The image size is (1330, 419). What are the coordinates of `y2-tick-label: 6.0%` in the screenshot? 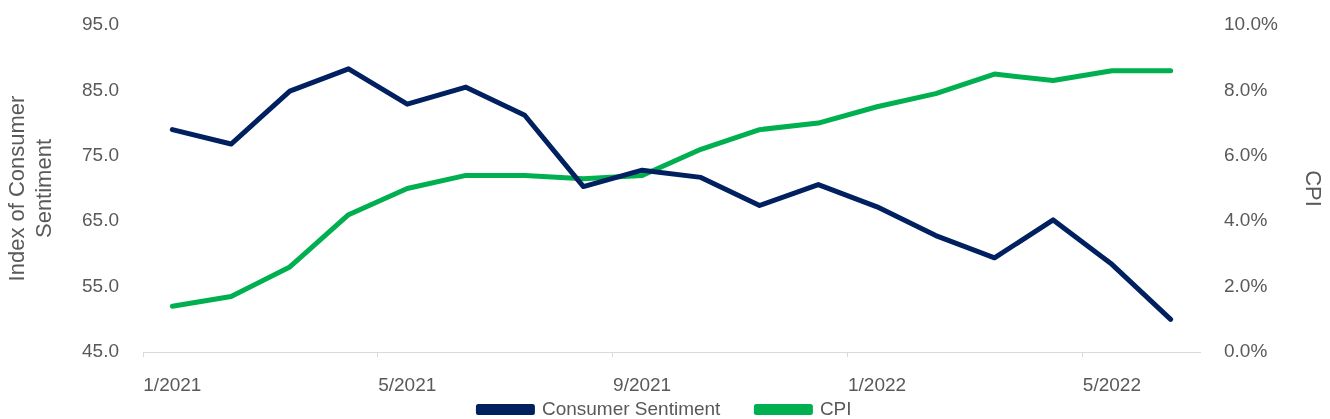 It's located at (1246, 155).